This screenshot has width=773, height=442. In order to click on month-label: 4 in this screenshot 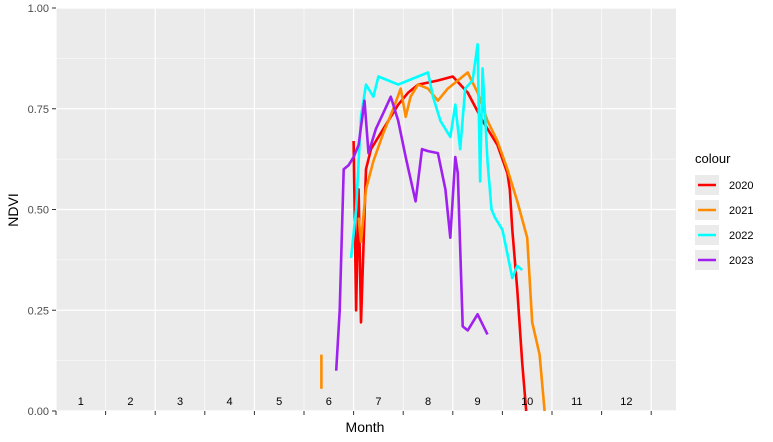, I will do `click(230, 402)`.